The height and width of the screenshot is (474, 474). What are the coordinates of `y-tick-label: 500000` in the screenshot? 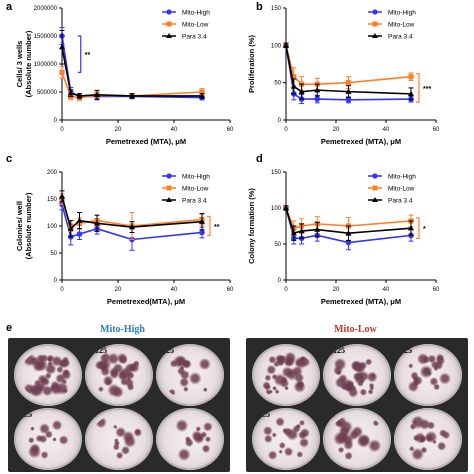 It's located at (47, 93).